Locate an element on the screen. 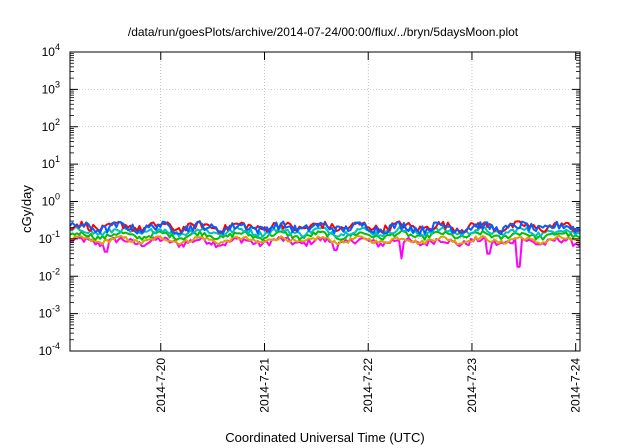 The height and width of the screenshot is (448, 640). x-tick-label: 2014-7-20 is located at coordinates (161, 385).